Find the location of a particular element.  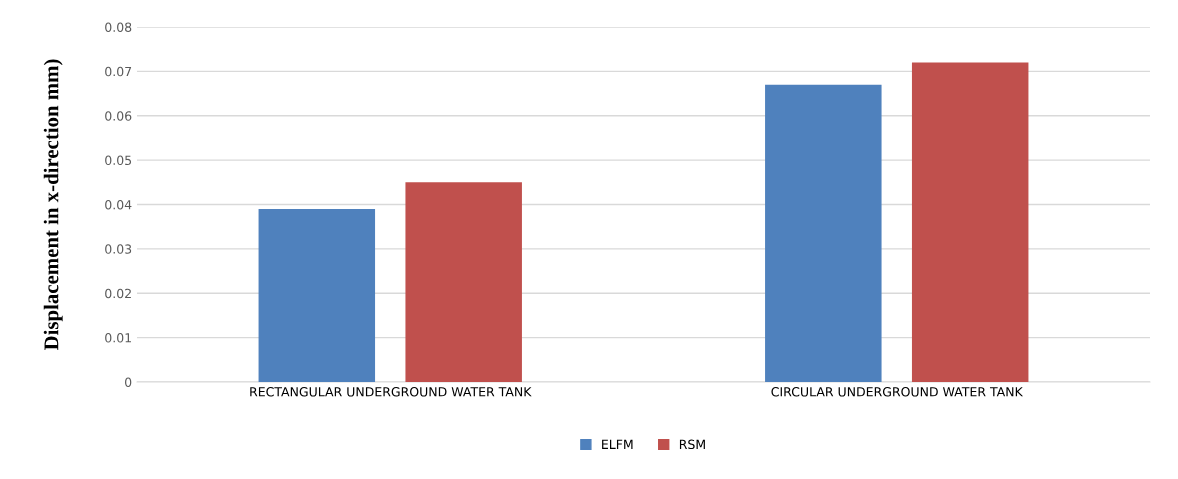

y-axis-title: Displacement in x-direction mm) is located at coordinates (53, 205).